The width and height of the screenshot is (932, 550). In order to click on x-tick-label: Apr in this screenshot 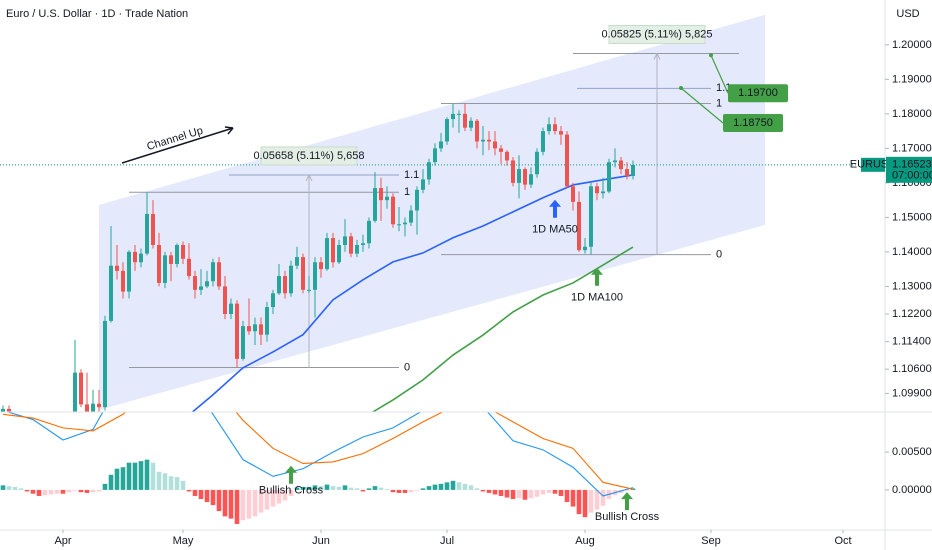, I will do `click(62, 541)`.